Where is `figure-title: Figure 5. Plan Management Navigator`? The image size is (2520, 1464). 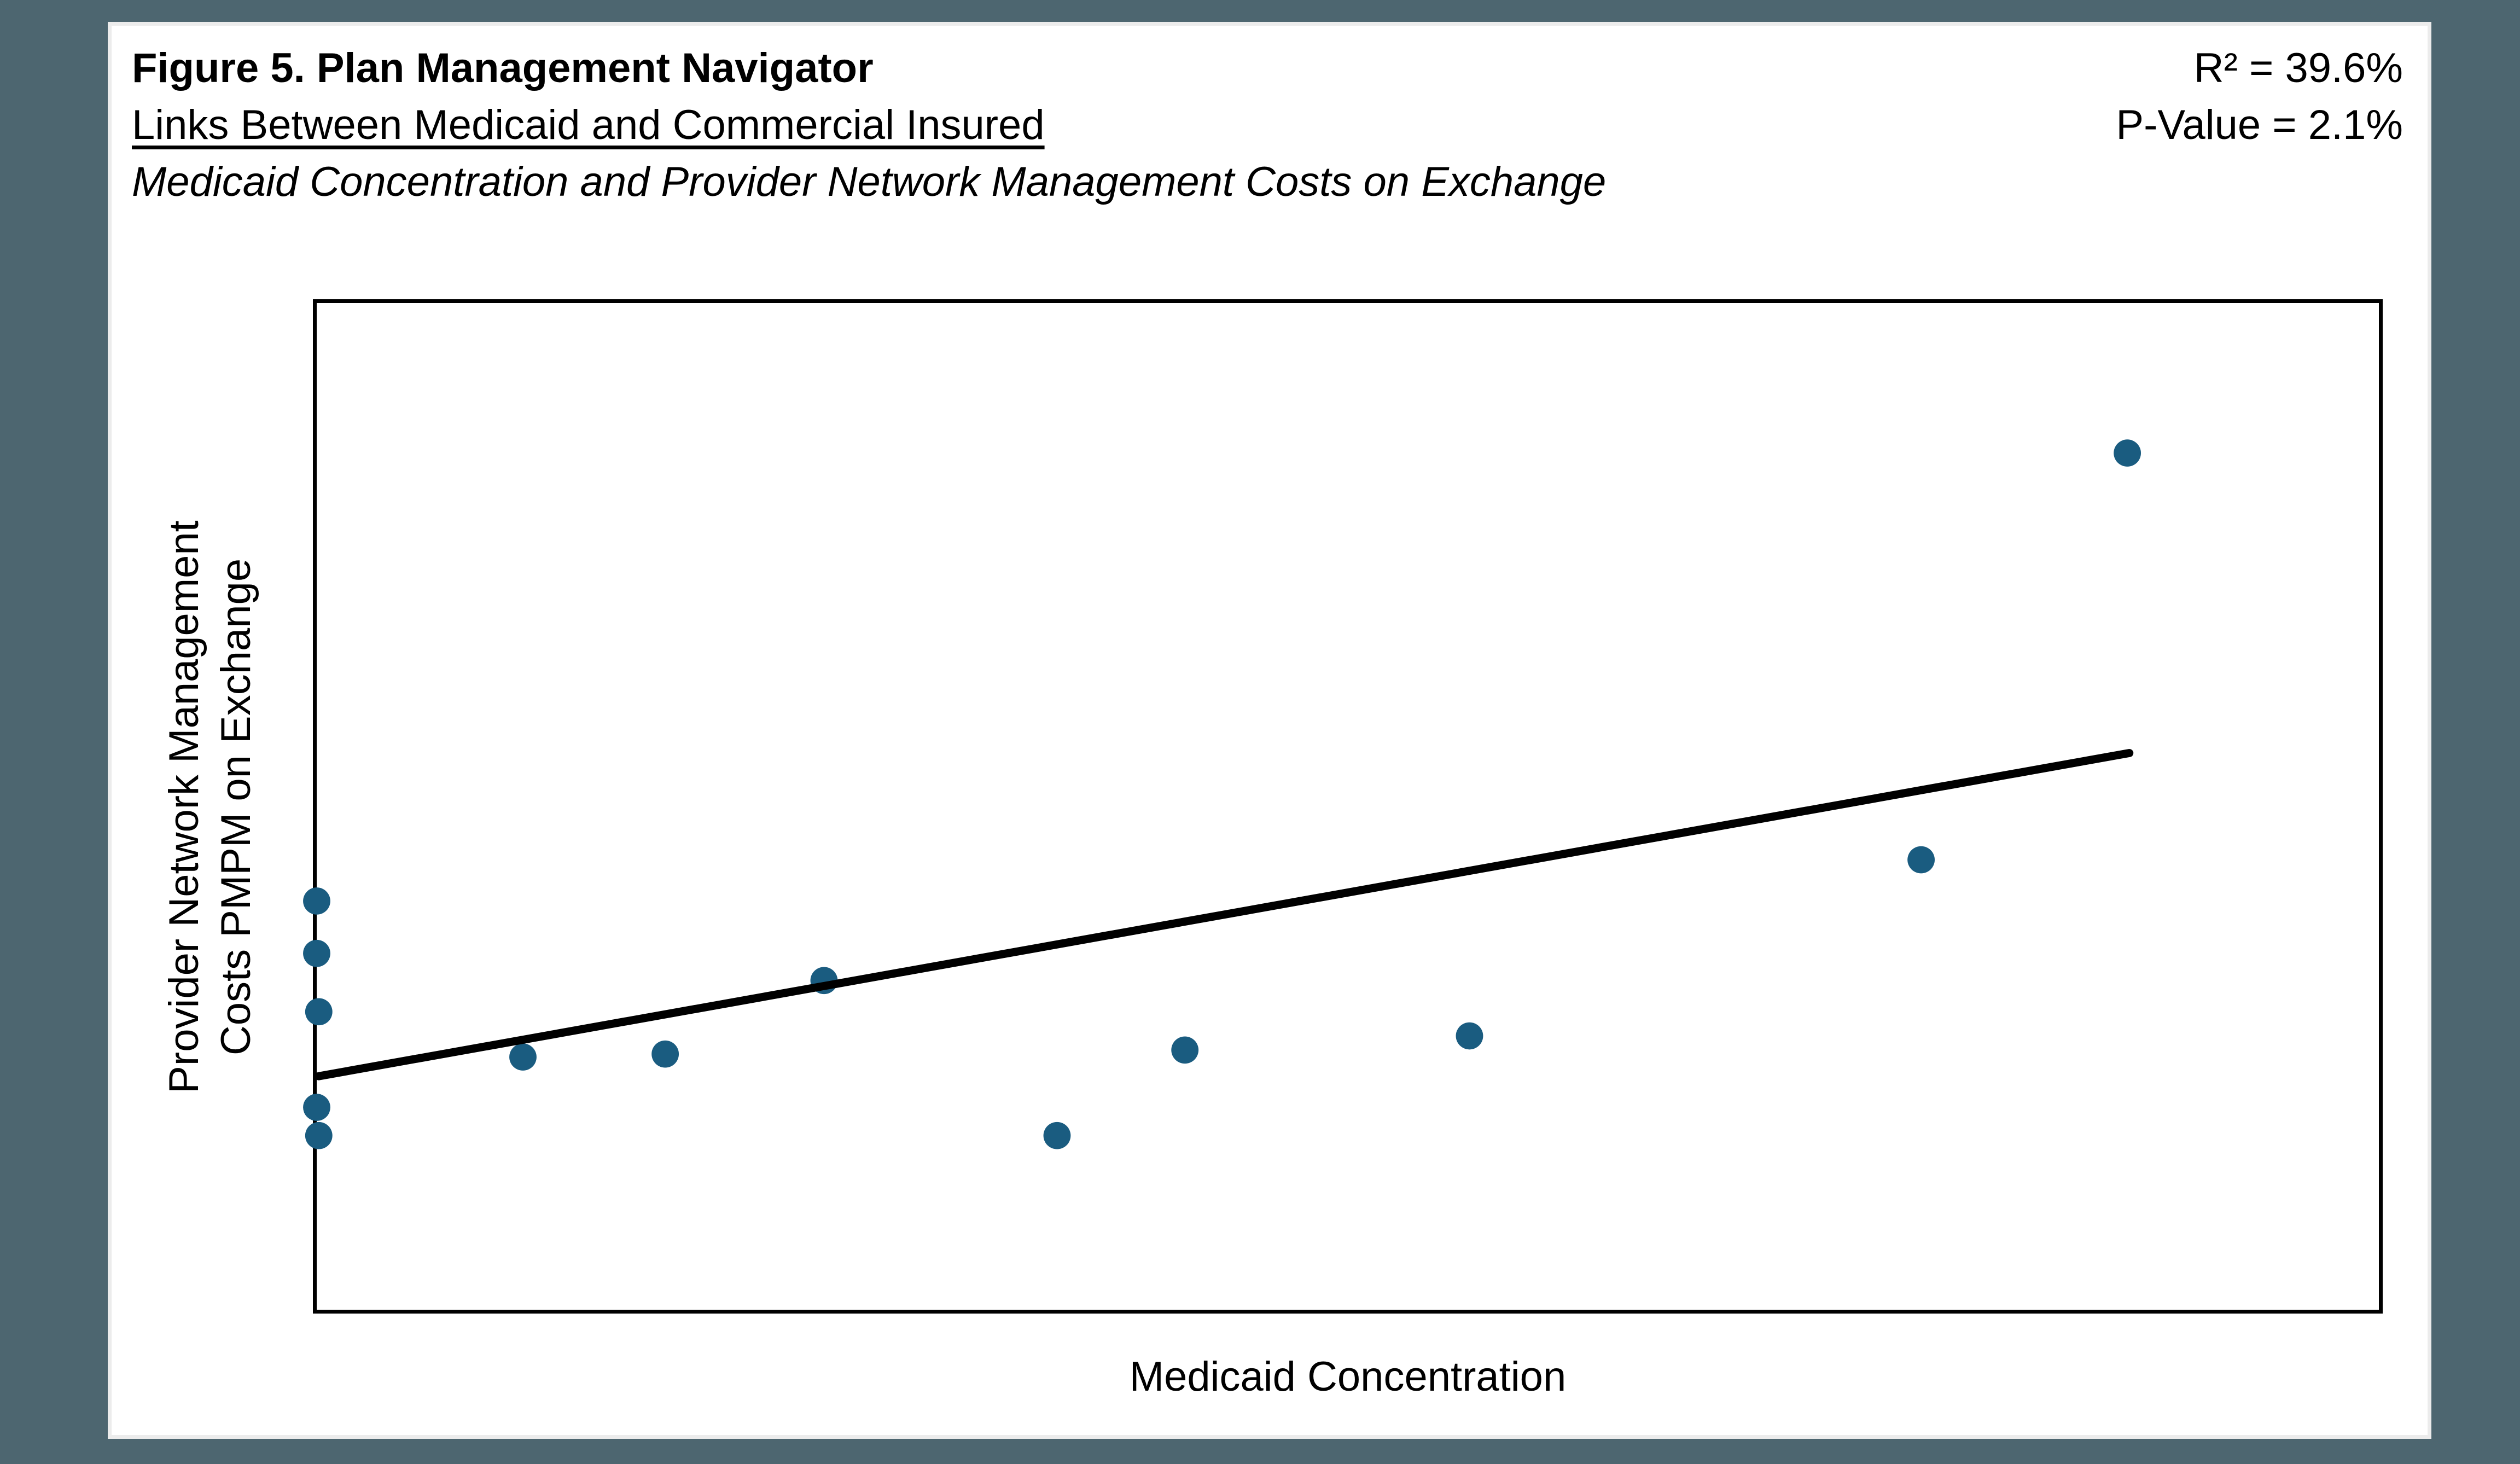 figure-title: Figure 5. Plan Management Navigator is located at coordinates (503, 68).